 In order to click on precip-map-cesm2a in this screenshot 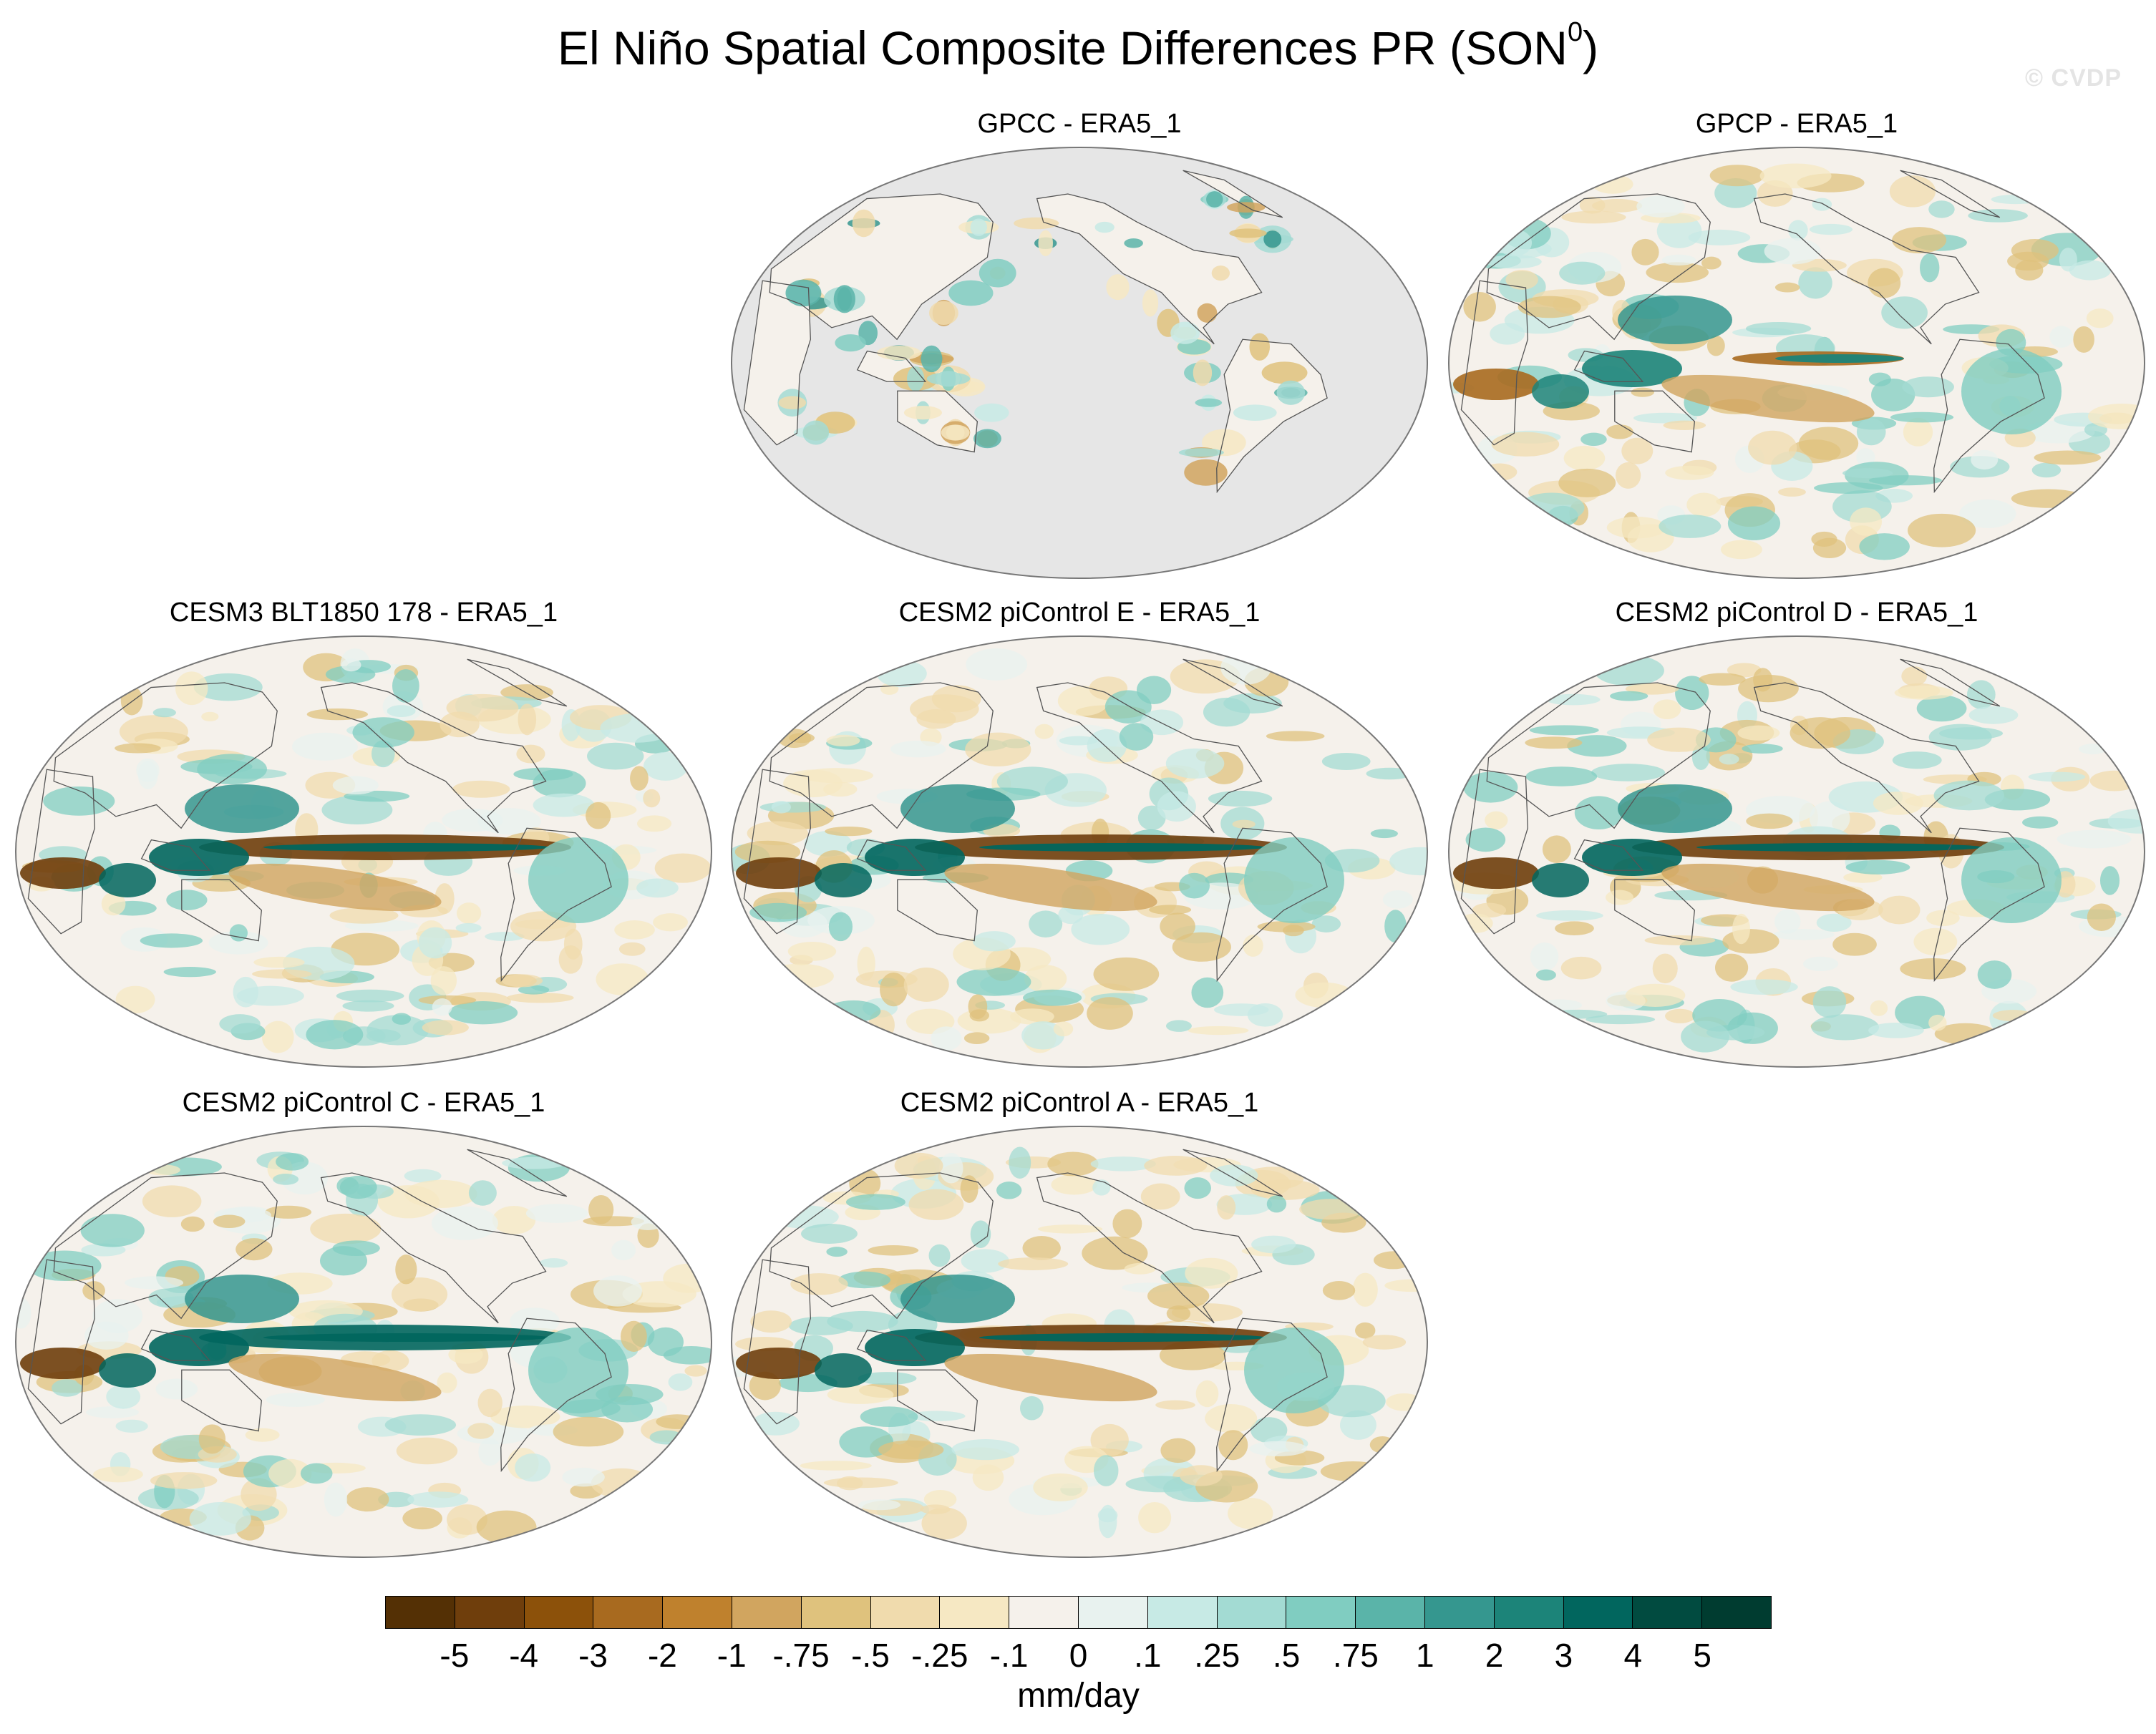, I will do `click(1080, 1342)`.